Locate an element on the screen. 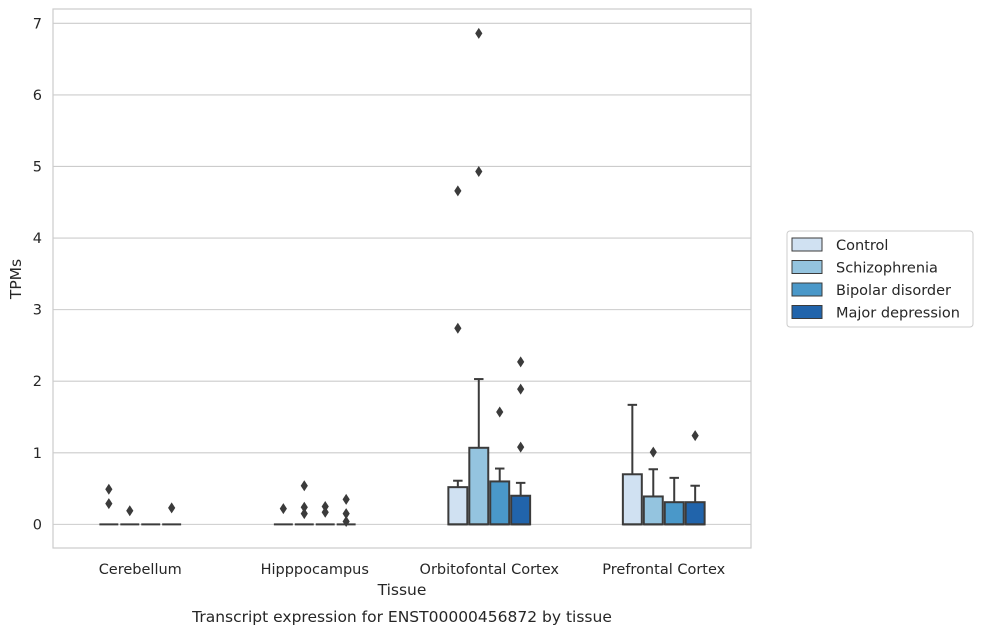 This screenshot has height=634, width=983. y-tick-label: 2 is located at coordinates (37, 382).